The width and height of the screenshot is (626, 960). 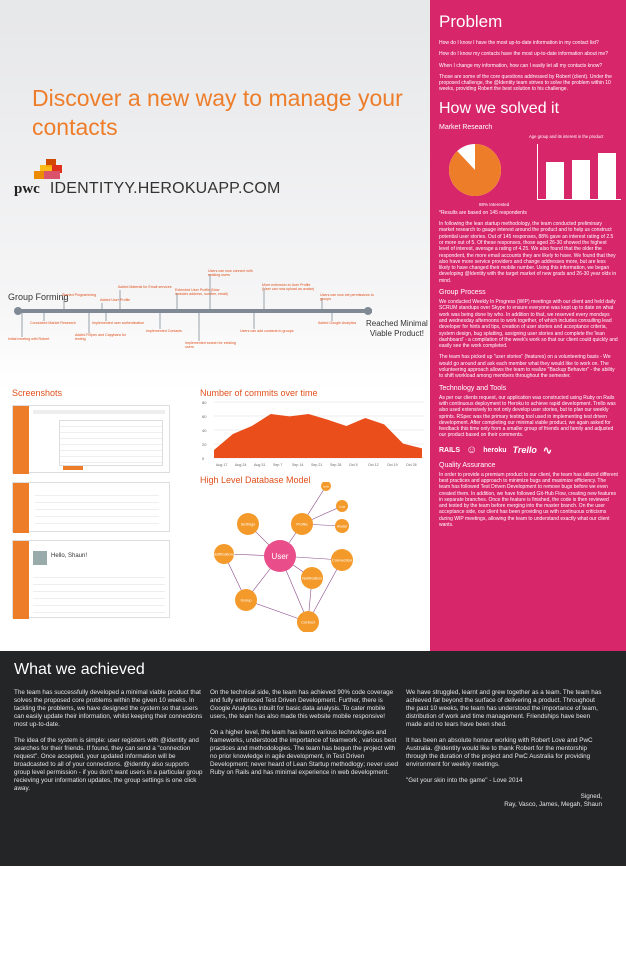 What do you see at coordinates (203, 458) in the screenshot?
I see `commits-y-label: 0` at bounding box center [203, 458].